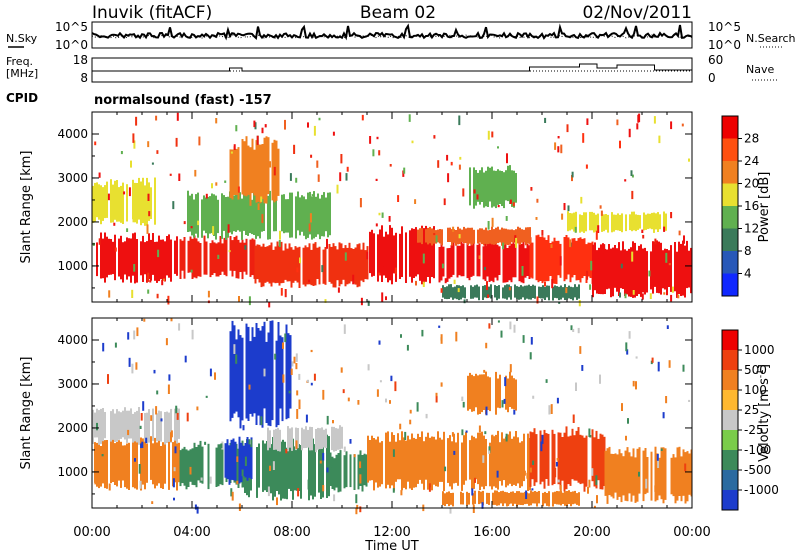 The height and width of the screenshot is (554, 800). Describe the element at coordinates (500, 187) in the screenshot. I see `power-band-11-strip` at that location.